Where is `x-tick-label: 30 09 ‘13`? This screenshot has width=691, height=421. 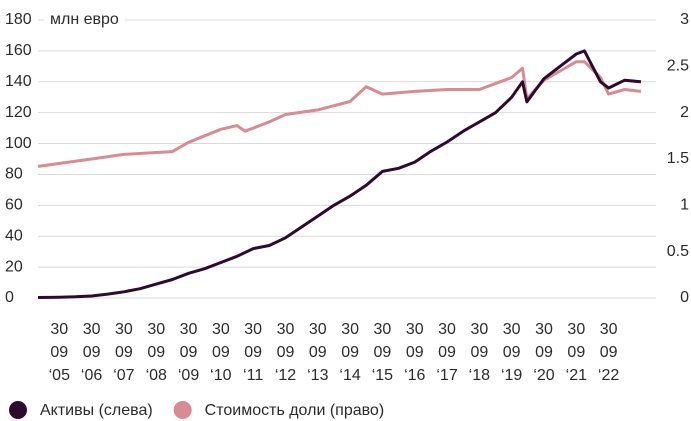
x-tick-label: 30 09 ‘13 is located at coordinates (318, 352).